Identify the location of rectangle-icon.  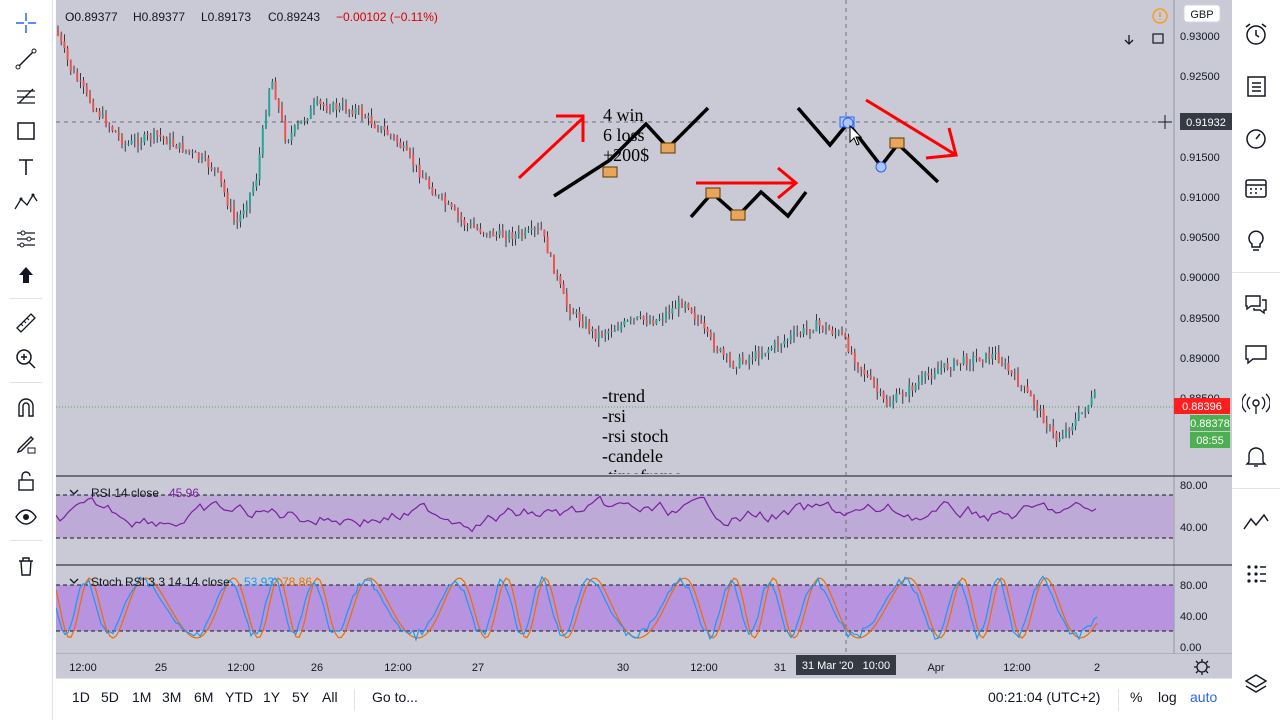
(26, 131).